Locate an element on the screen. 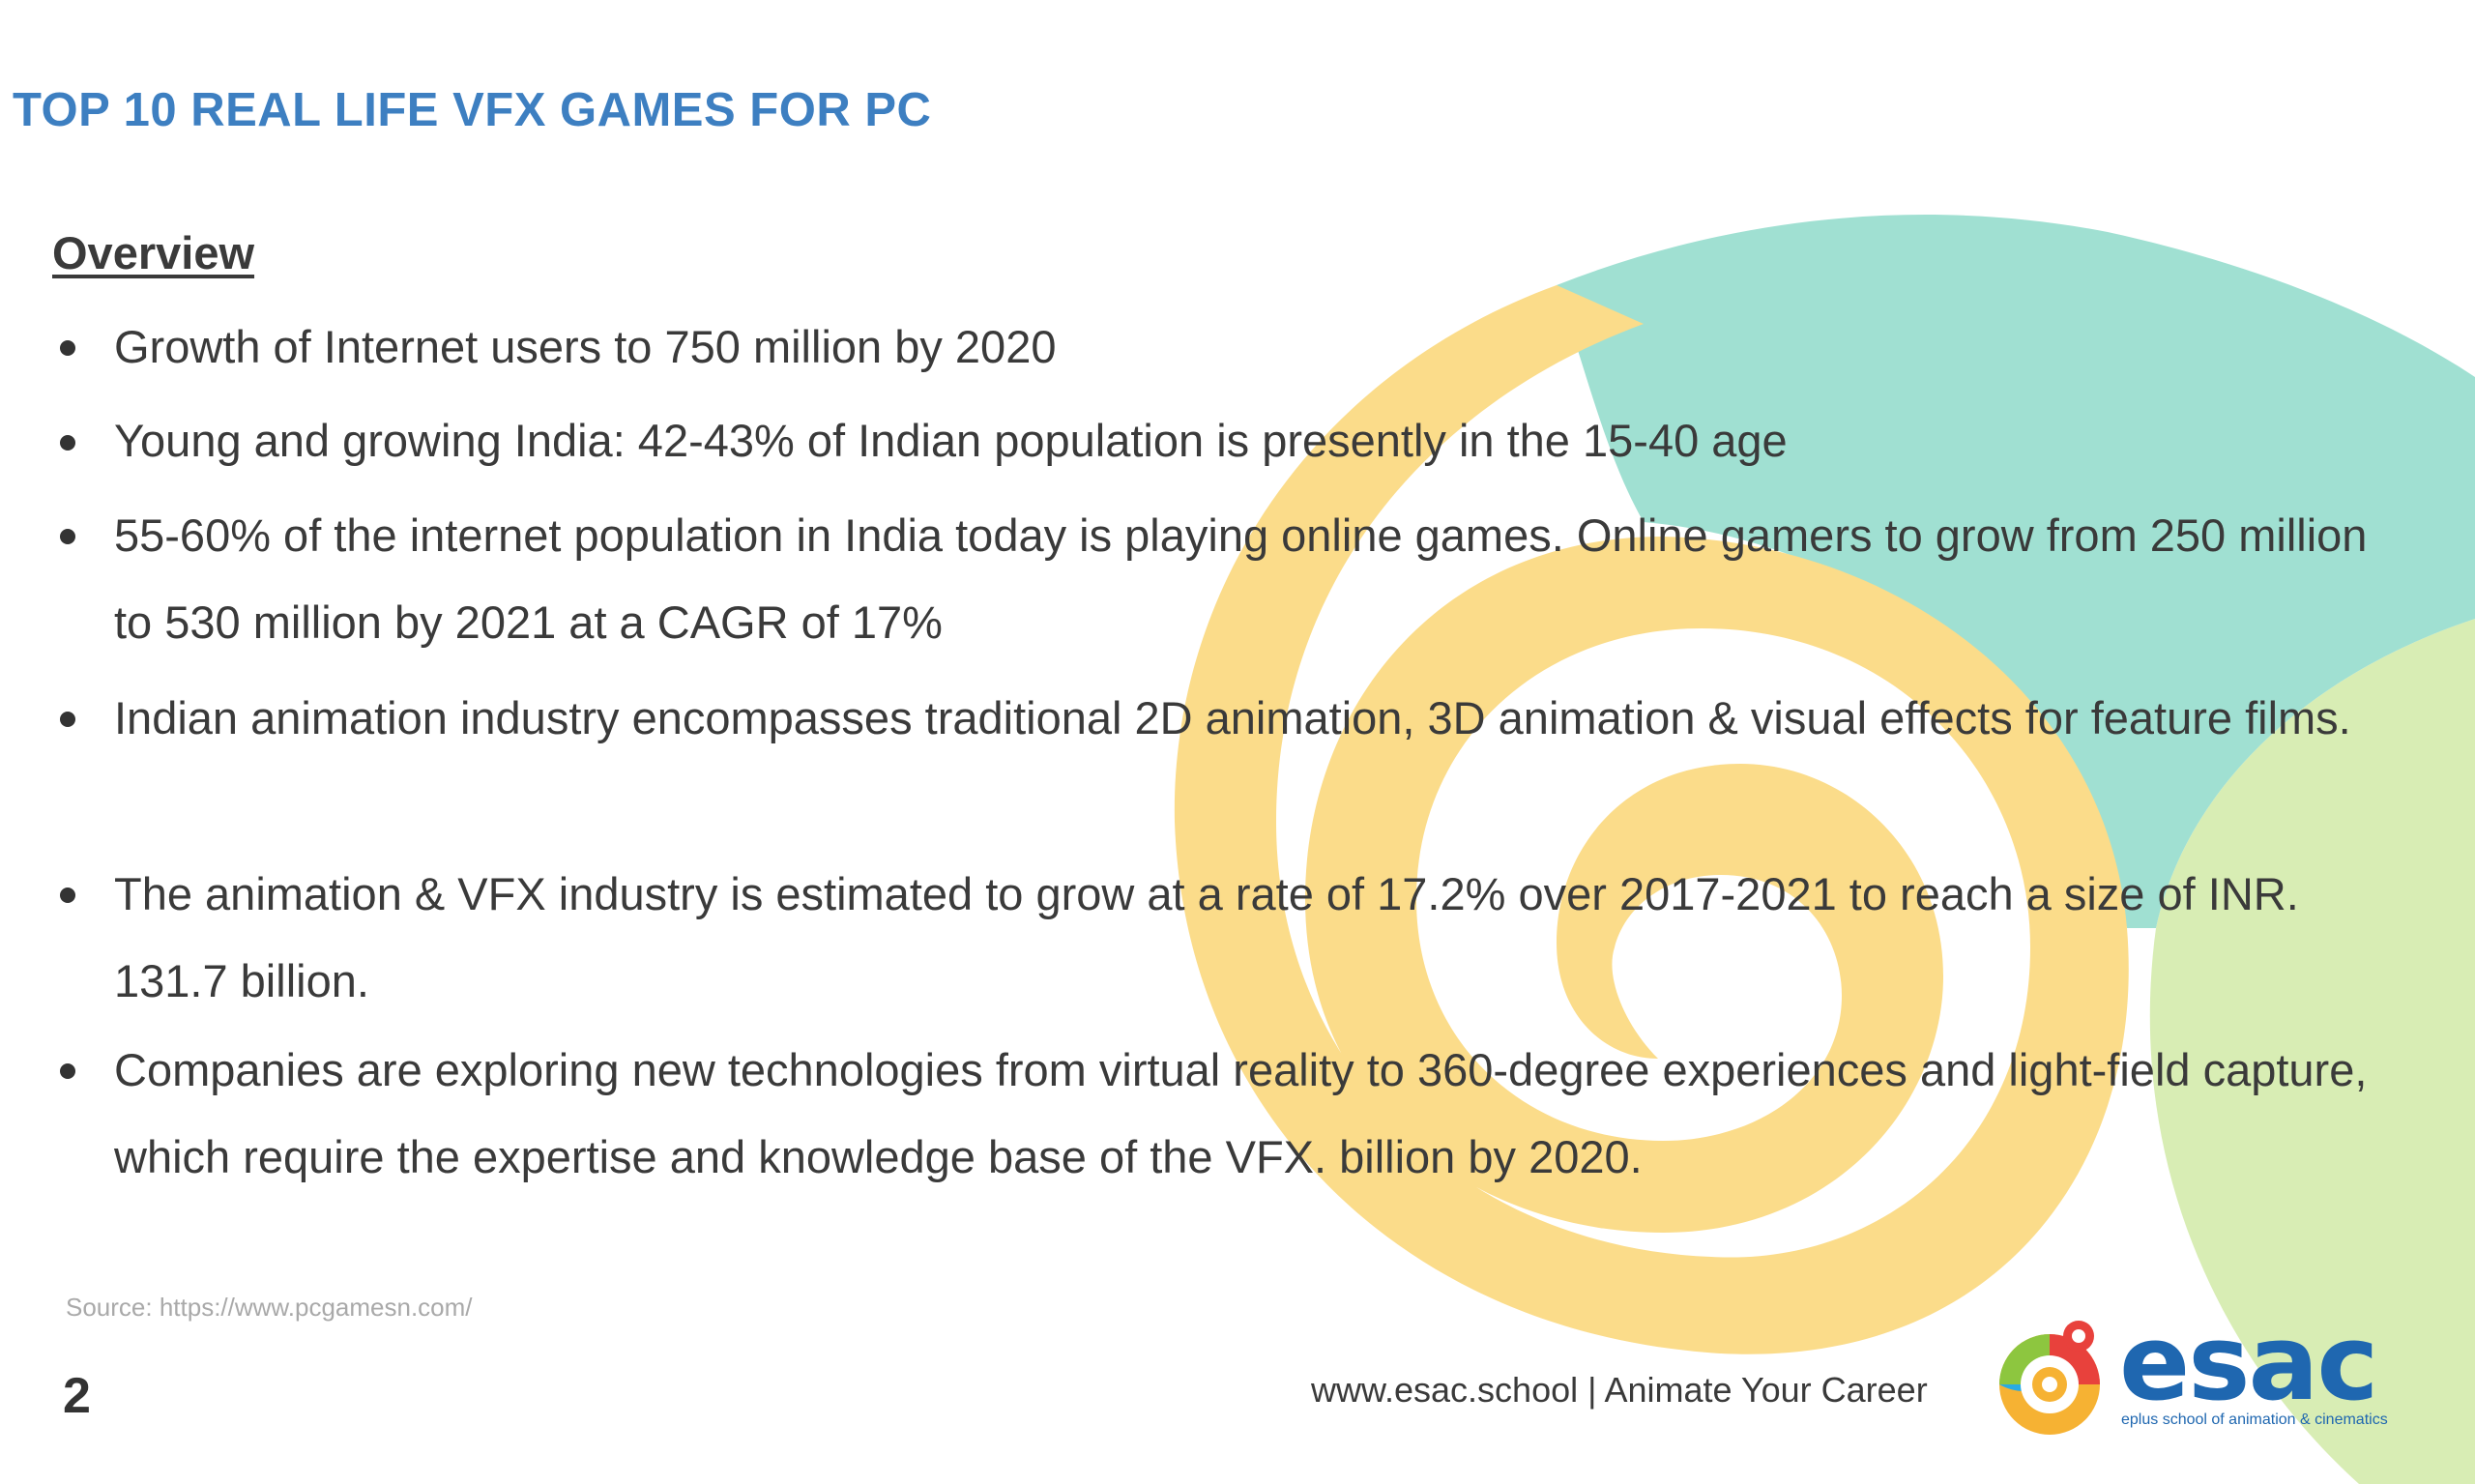 The height and width of the screenshot is (1484, 2475). chameleon-swirl-icon is located at coordinates (2049, 1378).